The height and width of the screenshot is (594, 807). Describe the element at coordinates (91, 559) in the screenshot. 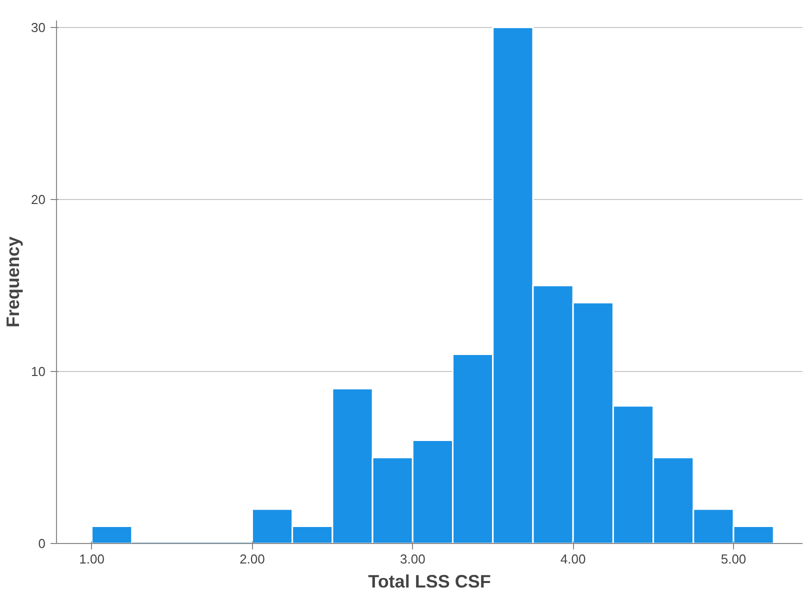

I see `x-tick-label: 1.00` at that location.